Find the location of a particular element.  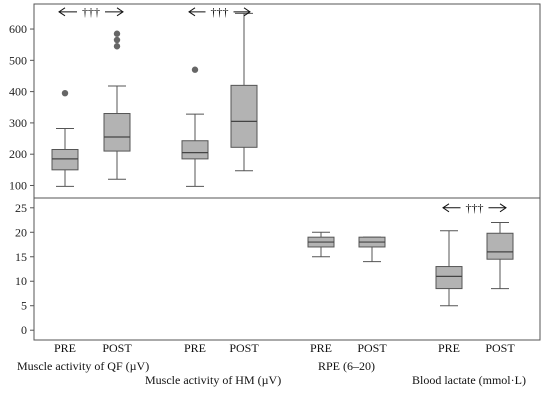

y-tick-label: 25 is located at coordinates (21, 208).